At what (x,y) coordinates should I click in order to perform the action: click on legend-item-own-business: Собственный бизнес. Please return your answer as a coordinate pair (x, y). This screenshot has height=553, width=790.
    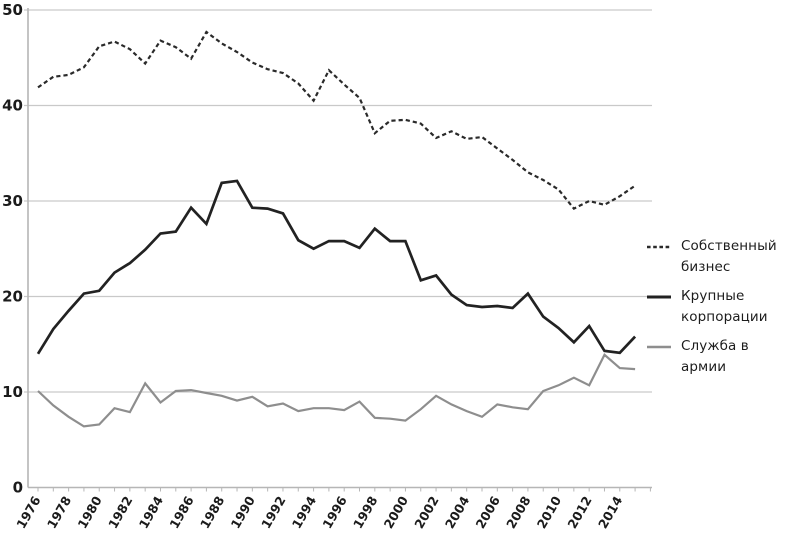
    Looking at the image, I should click on (718, 257).